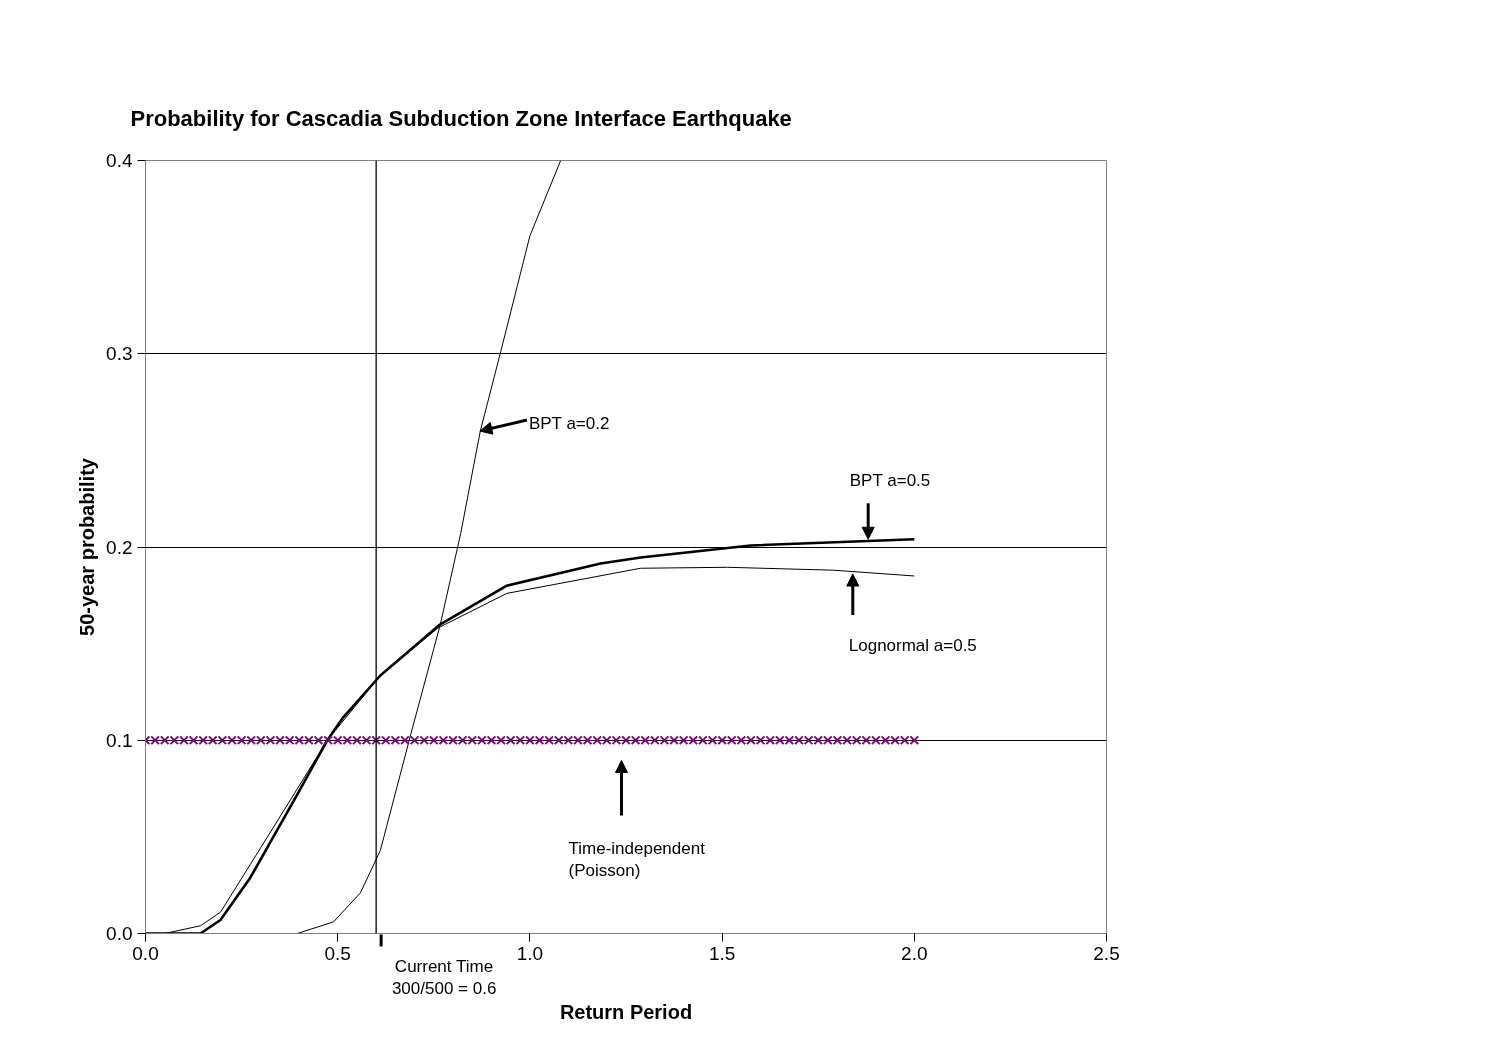  What do you see at coordinates (890, 480) in the screenshot?
I see `annotation: BPT a=0.5` at bounding box center [890, 480].